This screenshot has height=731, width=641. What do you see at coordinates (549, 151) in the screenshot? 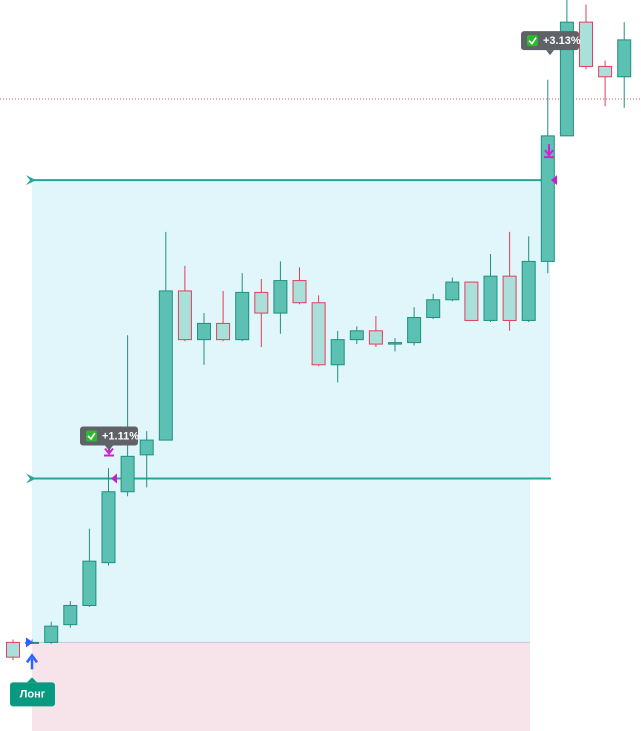
I see `exit-marker` at bounding box center [549, 151].